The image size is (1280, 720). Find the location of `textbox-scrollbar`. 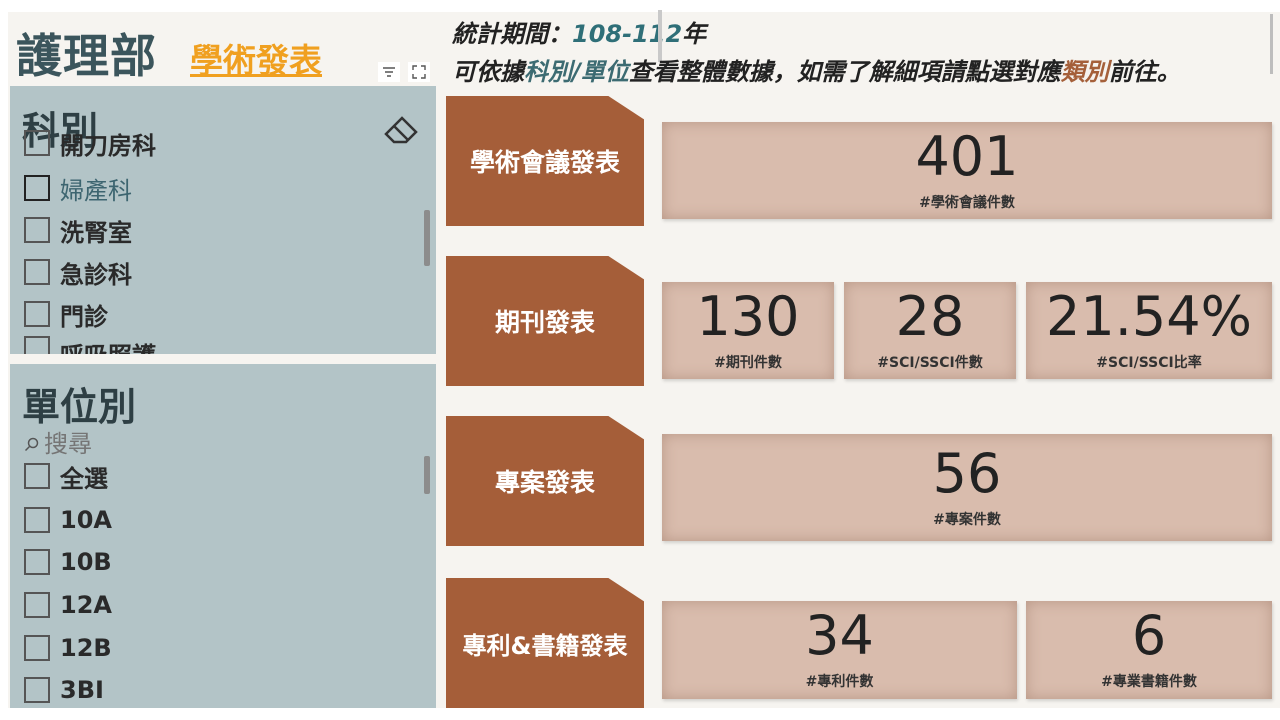

textbox-scrollbar is located at coordinates (660, 36).